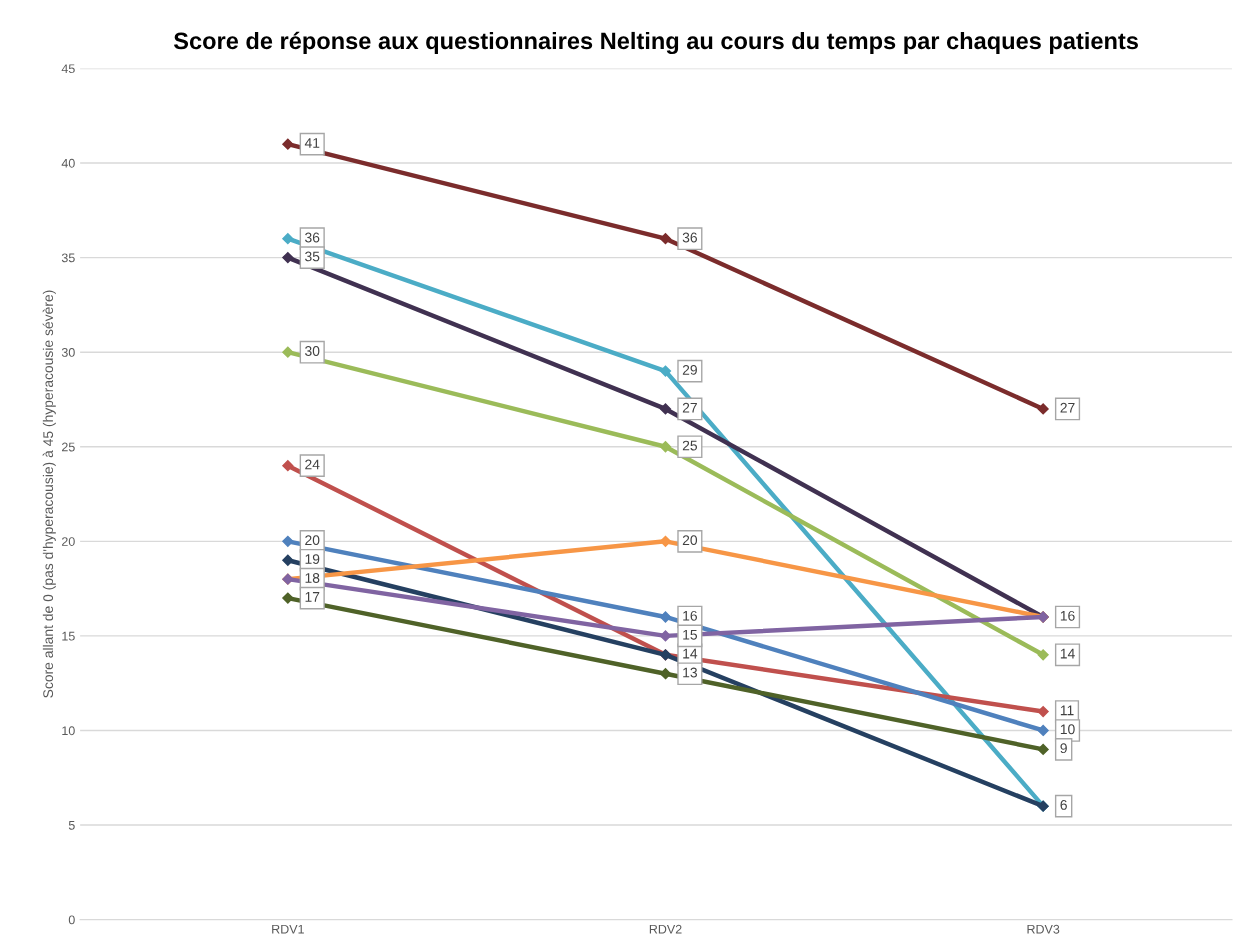 Image resolution: width=1252 pixels, height=951 pixels. What do you see at coordinates (689, 369) in the screenshot?
I see `data-label: 29` at bounding box center [689, 369].